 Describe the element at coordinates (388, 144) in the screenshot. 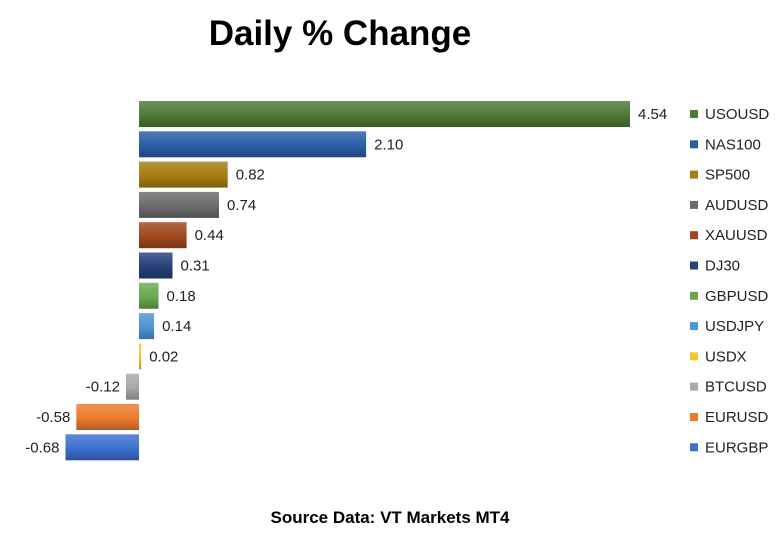

I see `value-label-nas100: 2.10` at that location.